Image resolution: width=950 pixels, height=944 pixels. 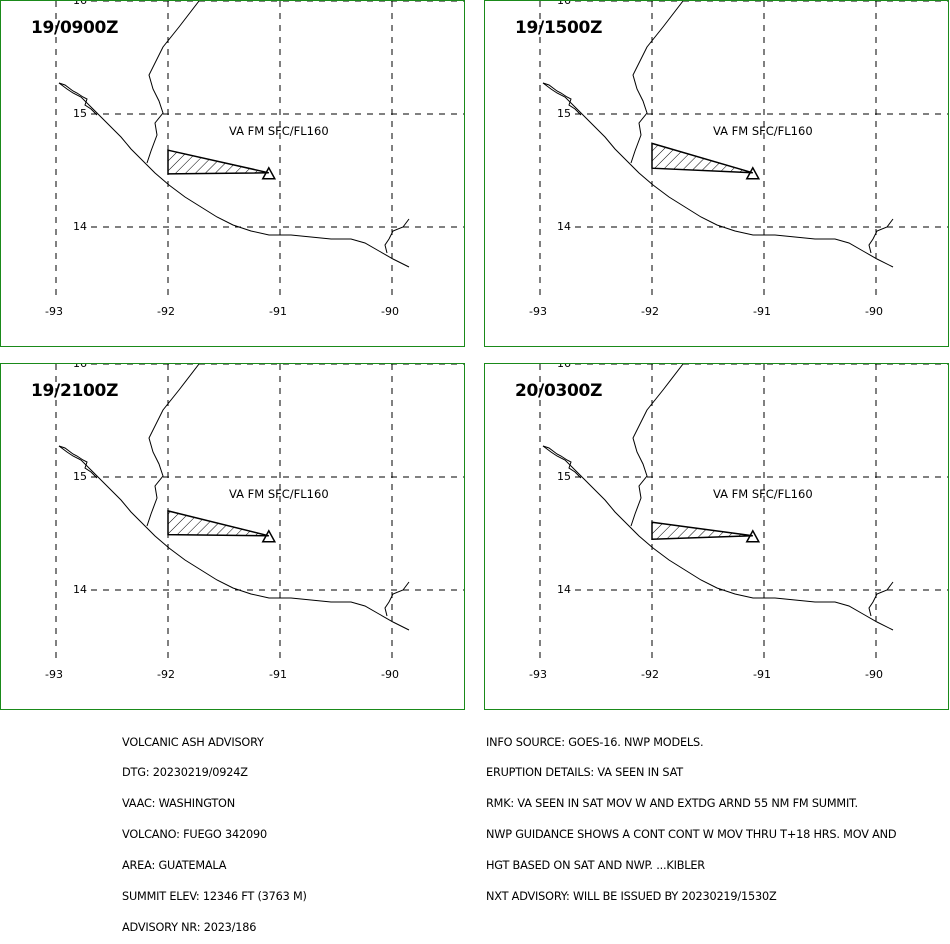 I want to click on advisory-title: VOLCANIC ASH ADVISORY, so click(x=193, y=742).